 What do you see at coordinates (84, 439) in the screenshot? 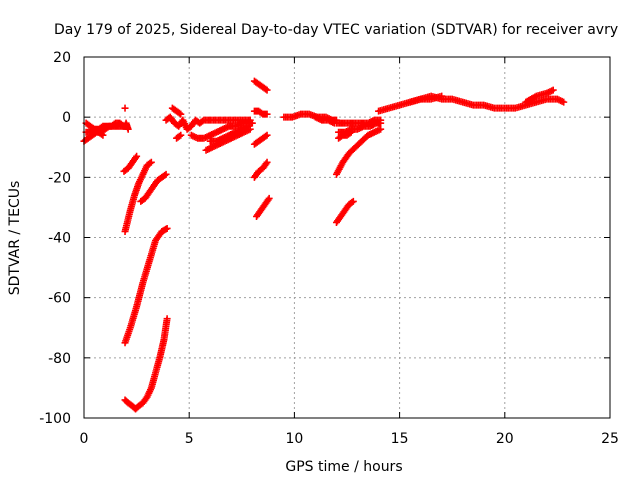
I see `x-tick-label: 0` at bounding box center [84, 439].